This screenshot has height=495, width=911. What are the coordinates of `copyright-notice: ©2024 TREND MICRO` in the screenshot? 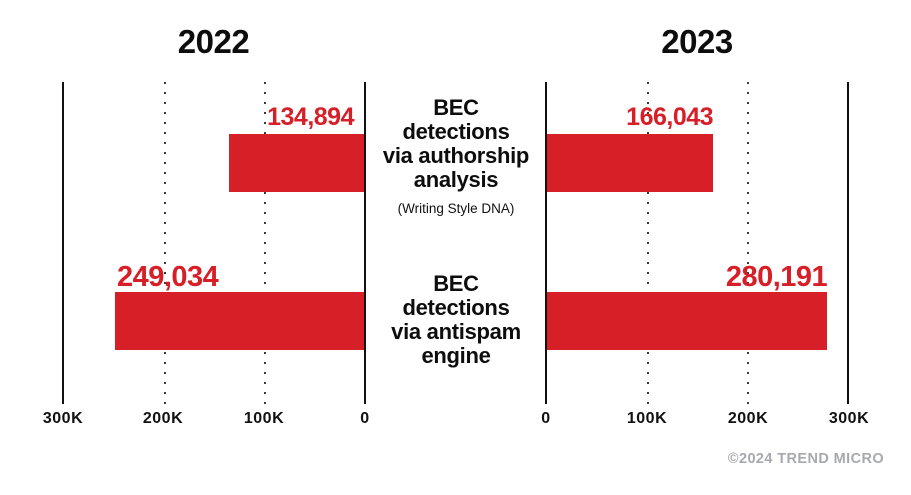 It's located at (805, 459).